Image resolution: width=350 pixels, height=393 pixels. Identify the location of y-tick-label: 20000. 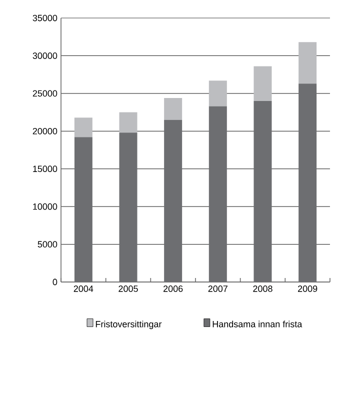
(45, 131).